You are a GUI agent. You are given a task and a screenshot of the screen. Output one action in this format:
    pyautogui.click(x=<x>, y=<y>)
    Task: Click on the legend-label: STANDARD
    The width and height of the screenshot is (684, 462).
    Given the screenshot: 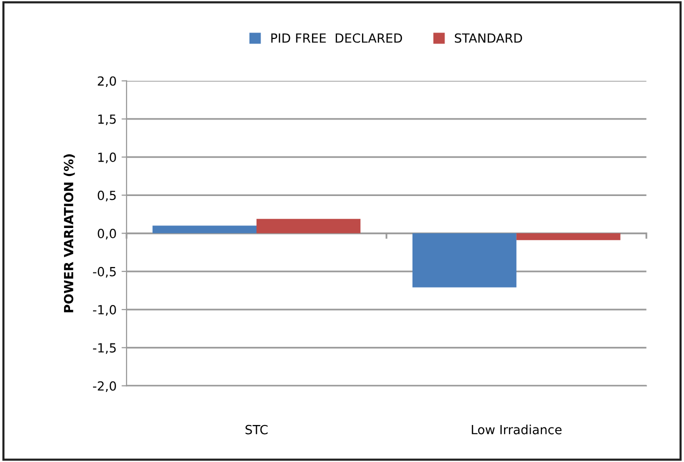 What is the action you would take?
    pyautogui.click(x=488, y=38)
    